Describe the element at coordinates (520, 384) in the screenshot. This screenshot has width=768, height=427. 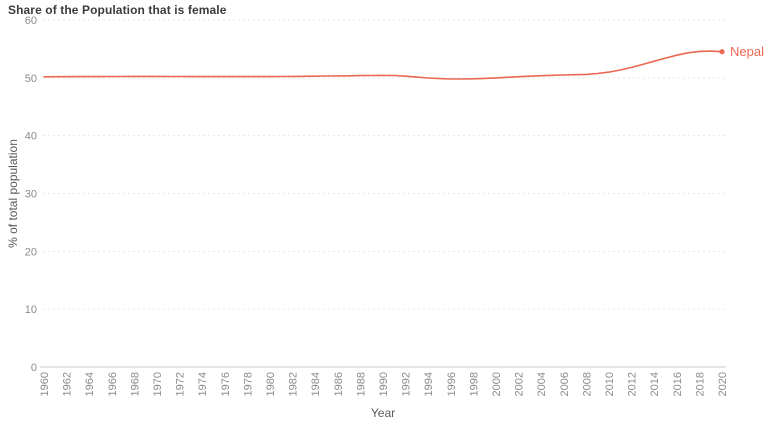
I see `x-tick-label: 2002` at that location.